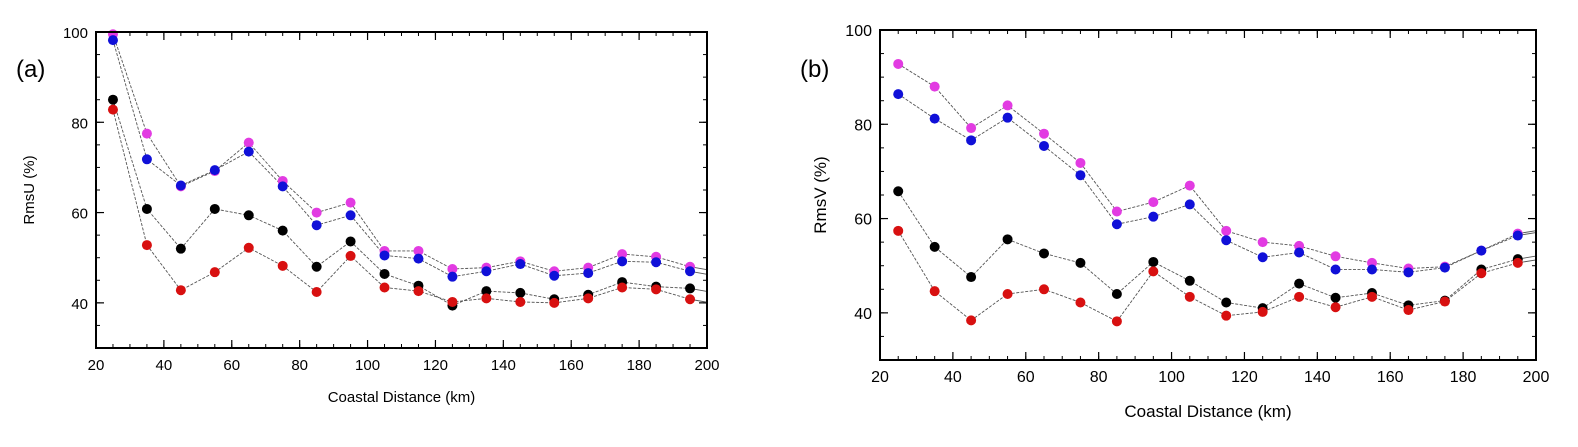  I want to click on y-tick-label: 80, so click(863, 125).